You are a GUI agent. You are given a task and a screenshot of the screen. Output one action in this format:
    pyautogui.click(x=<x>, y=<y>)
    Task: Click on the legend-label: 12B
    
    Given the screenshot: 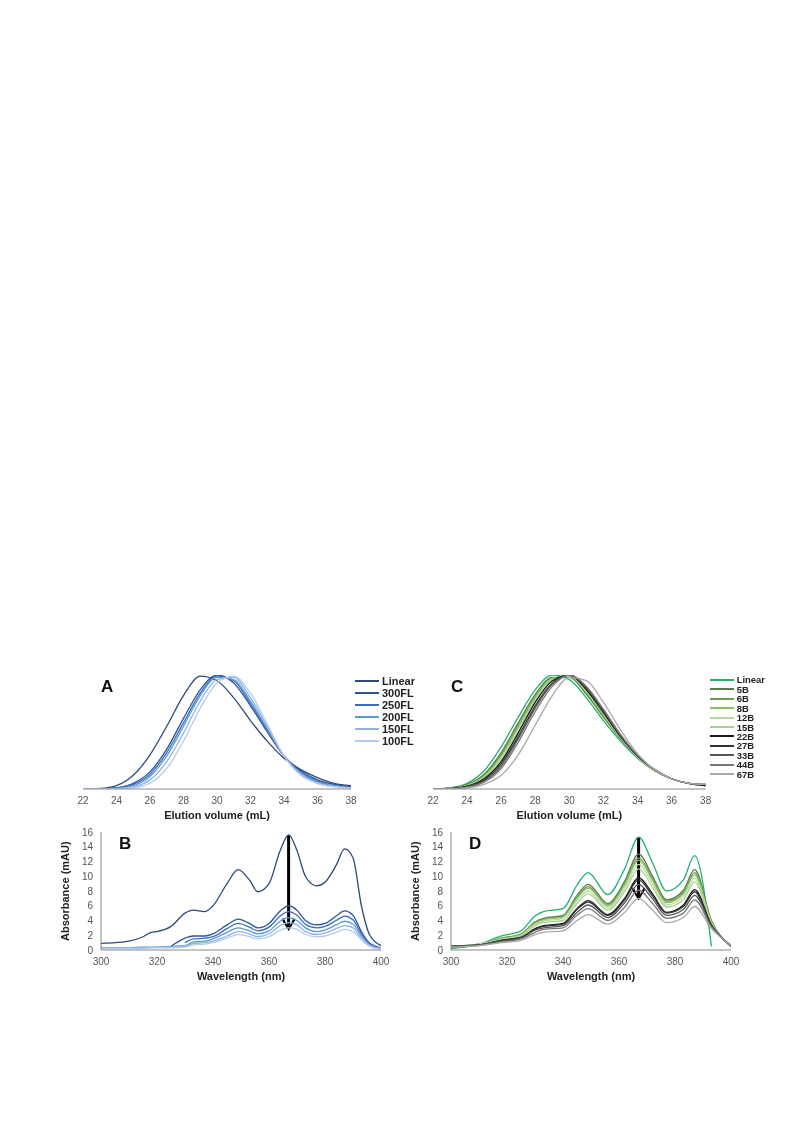 What is the action you would take?
    pyautogui.click(x=745, y=718)
    